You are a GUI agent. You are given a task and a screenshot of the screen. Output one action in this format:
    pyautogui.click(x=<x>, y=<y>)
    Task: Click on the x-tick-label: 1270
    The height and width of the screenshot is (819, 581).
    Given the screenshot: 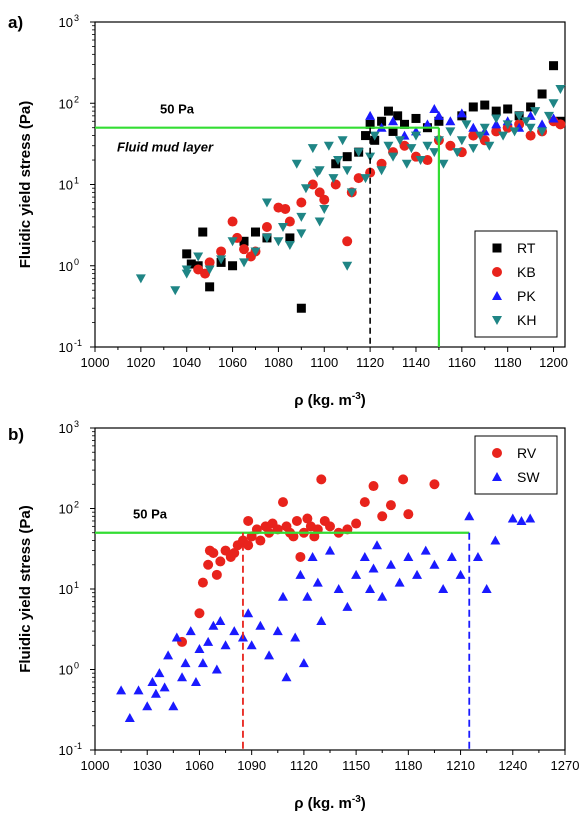 What is the action you would take?
    pyautogui.click(x=565, y=765)
    